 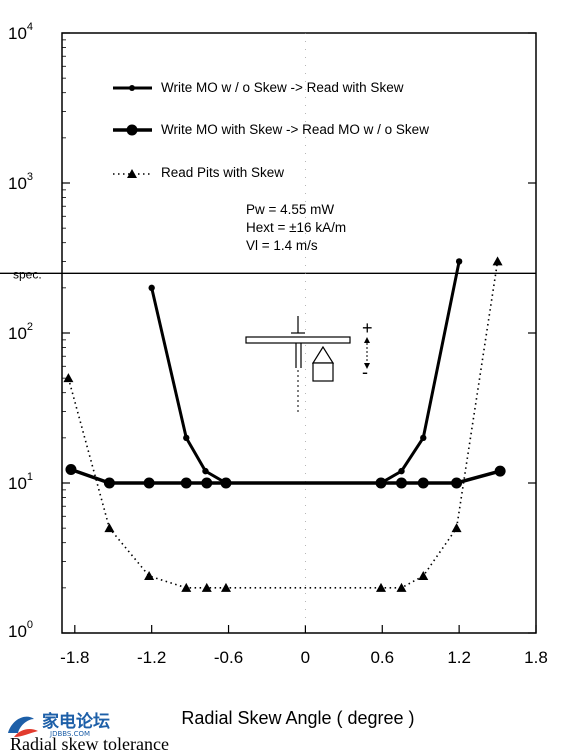 I want to click on legend-label-2: Write MO with Skew -> Read MO w / o Skew, so click(x=295, y=129).